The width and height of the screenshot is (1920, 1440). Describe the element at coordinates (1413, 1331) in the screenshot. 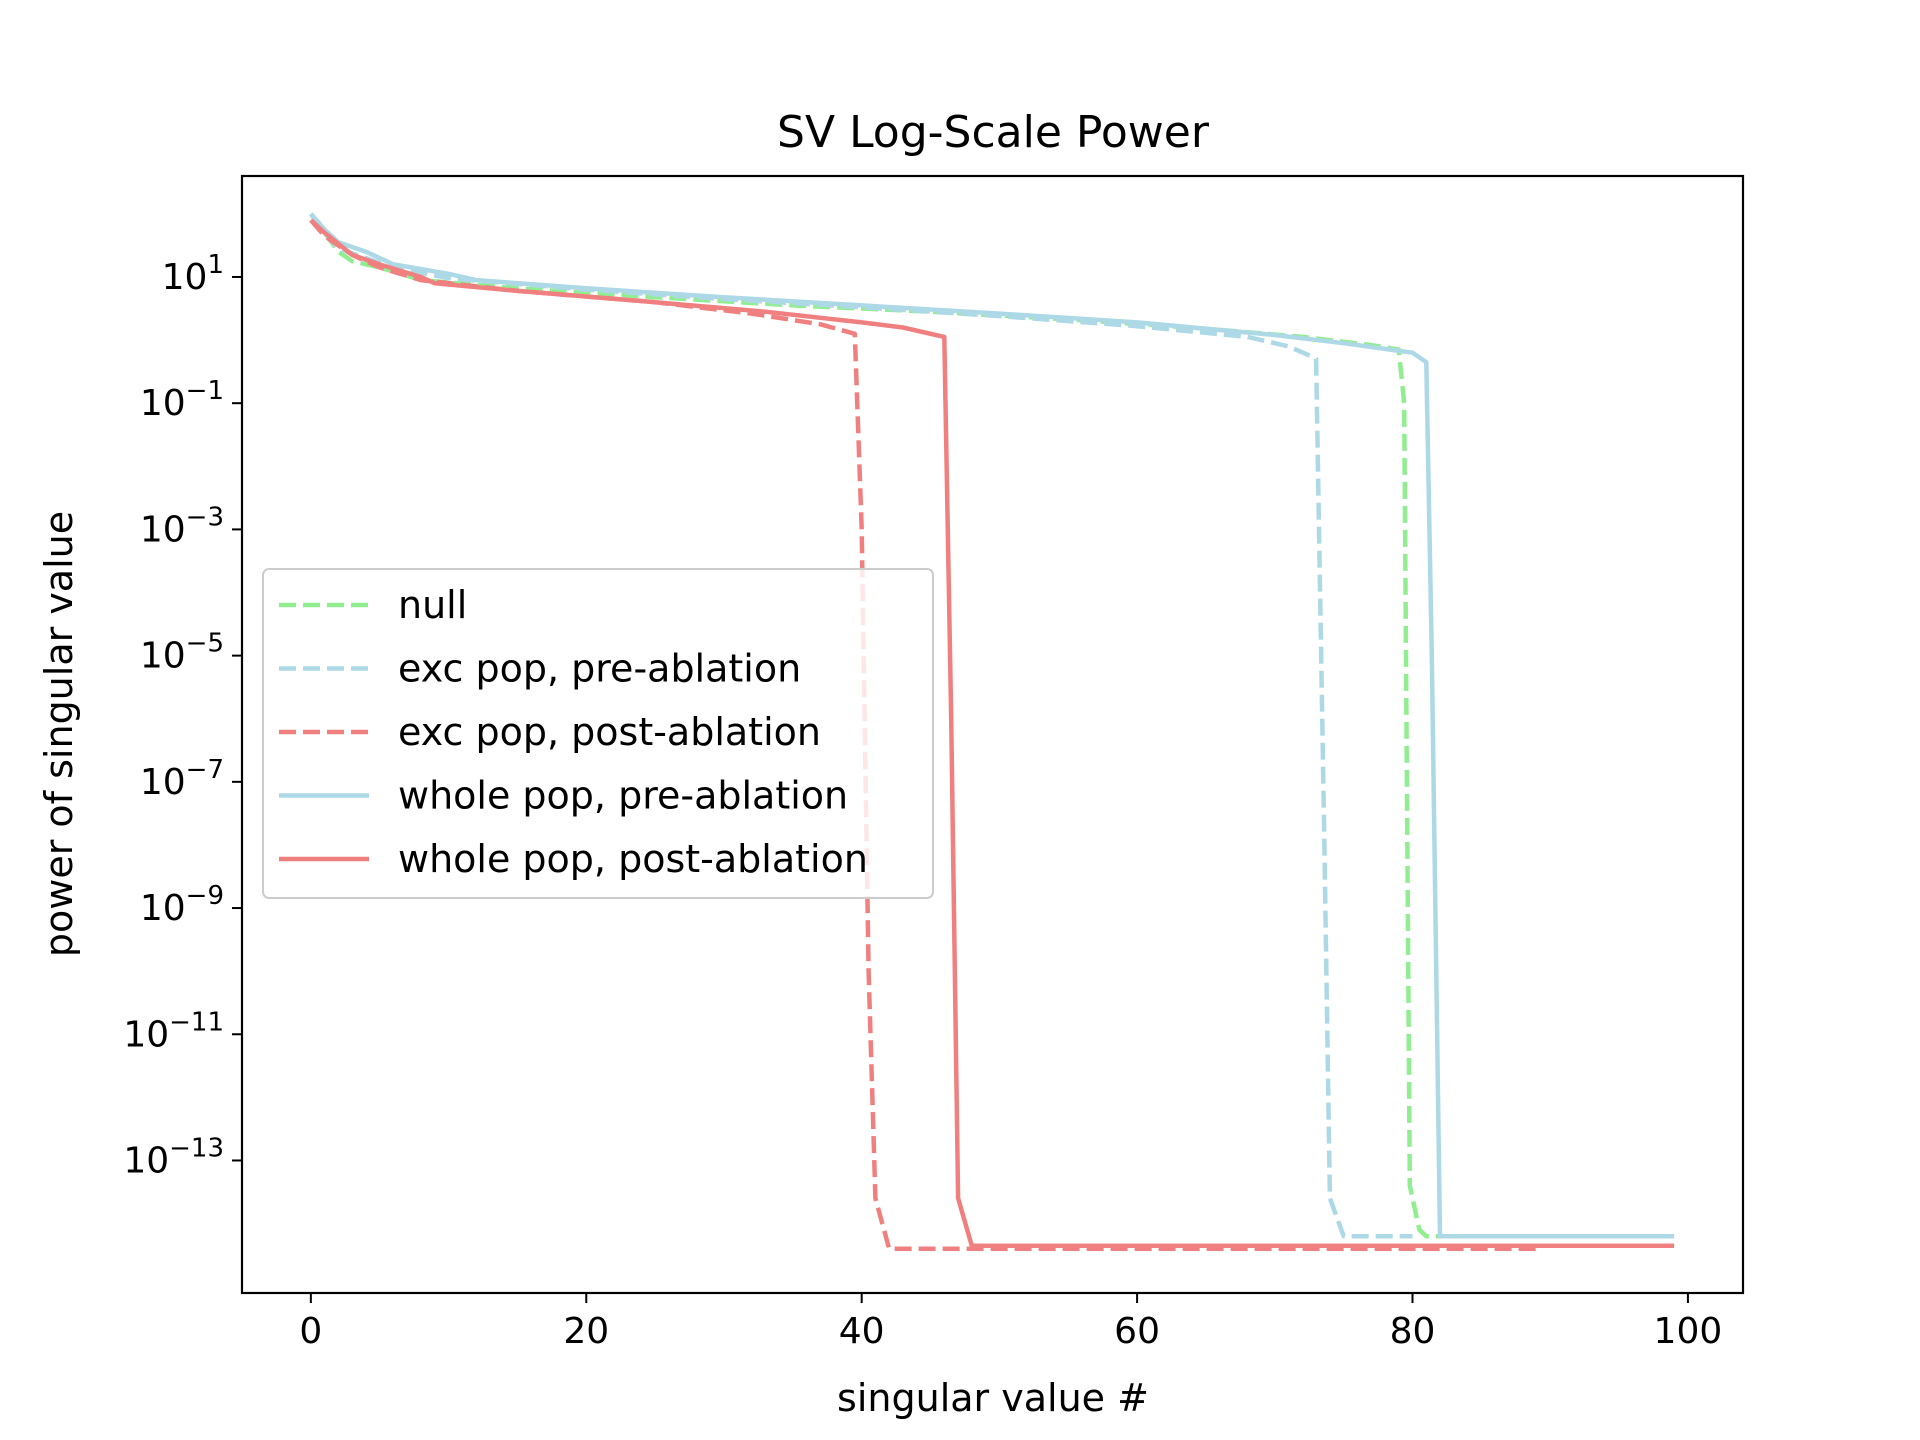

I see `x-tick-label: 80` at that location.